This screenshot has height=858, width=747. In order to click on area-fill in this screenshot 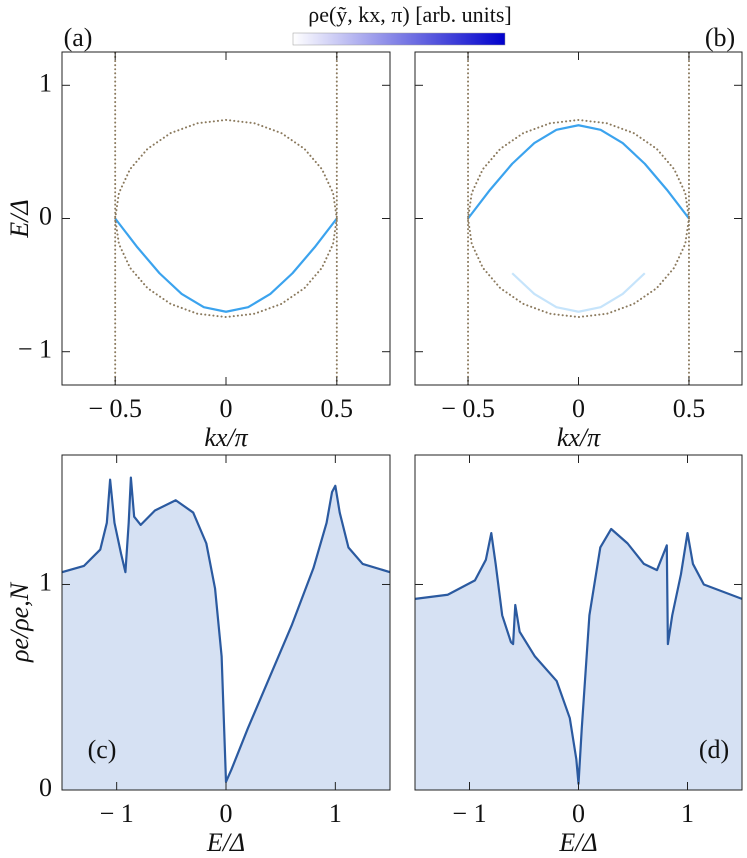, I will do `click(578, 659)`.